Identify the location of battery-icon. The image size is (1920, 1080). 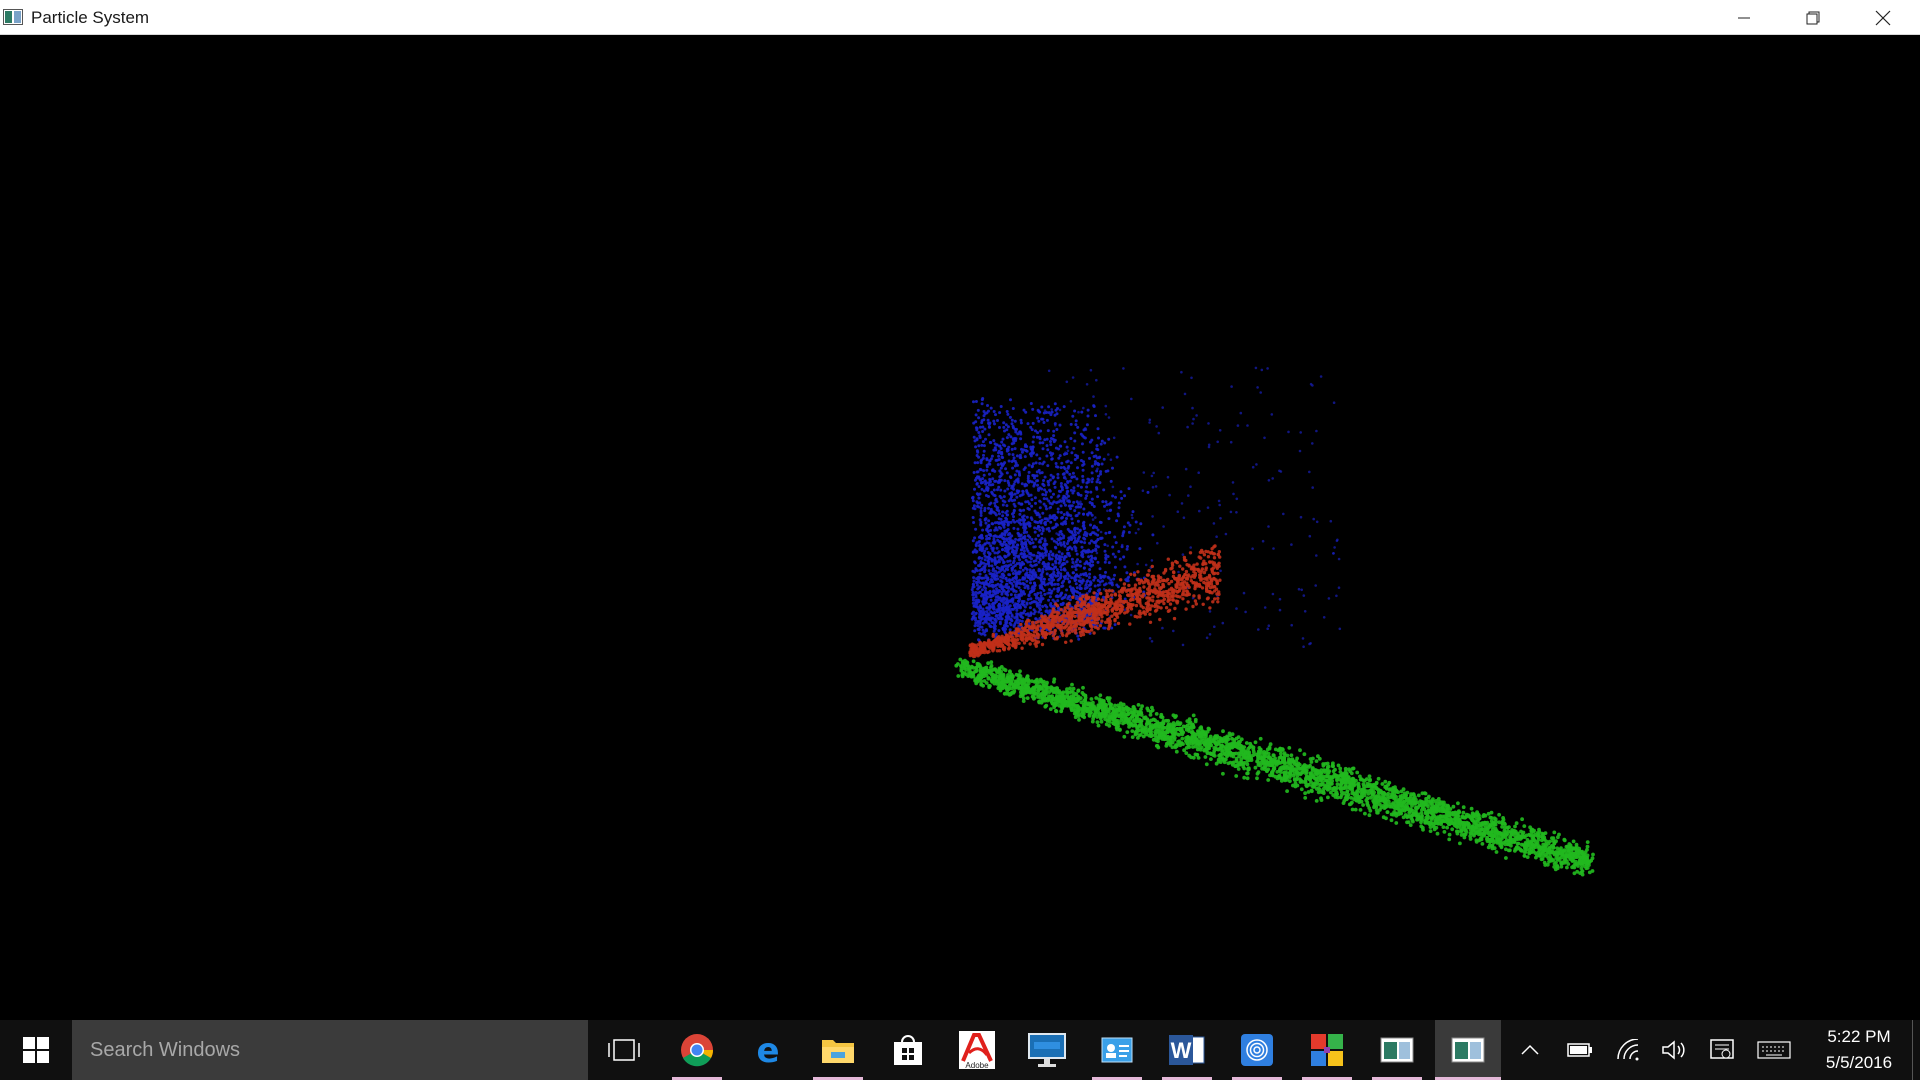
(1579, 1050).